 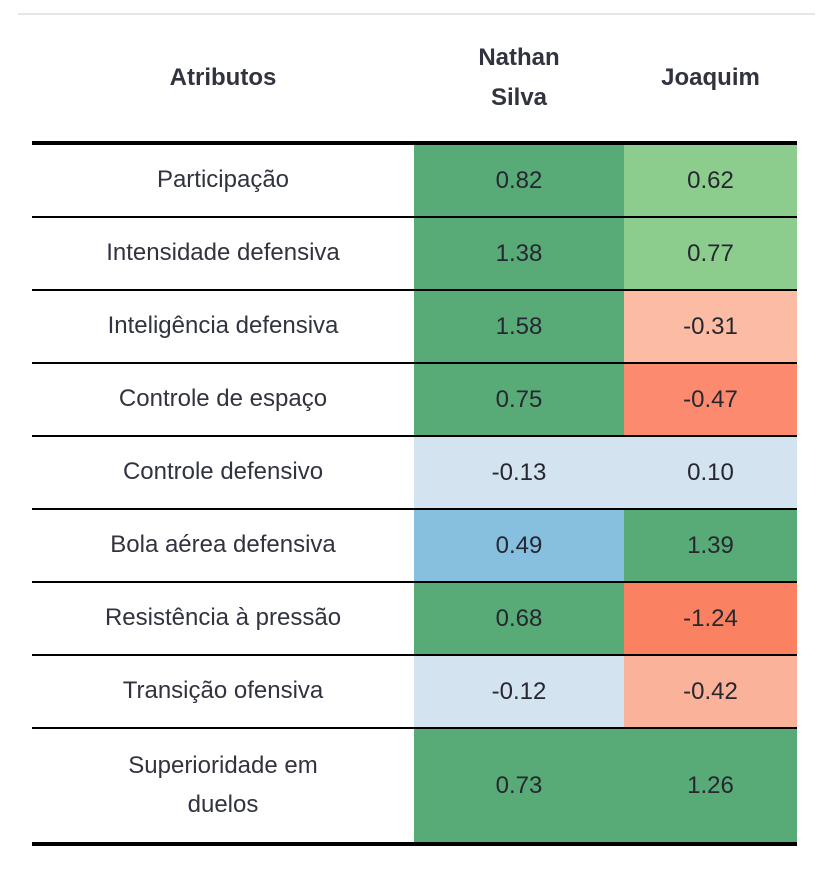 I want to click on attribute-name-cell: Superioridade em duelos, so click(x=223, y=787).